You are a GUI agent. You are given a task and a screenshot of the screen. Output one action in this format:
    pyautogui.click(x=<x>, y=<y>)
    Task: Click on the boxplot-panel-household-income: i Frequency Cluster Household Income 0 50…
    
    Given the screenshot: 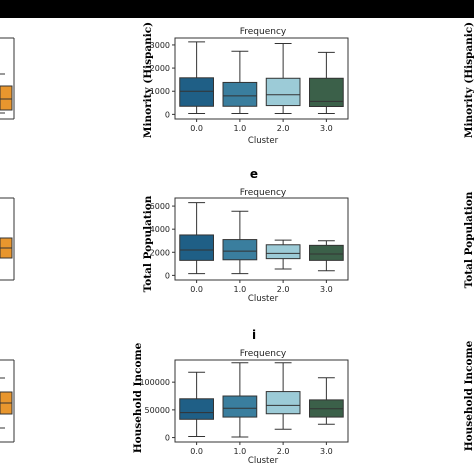 What is the action you would take?
    pyautogui.click(x=240, y=397)
    